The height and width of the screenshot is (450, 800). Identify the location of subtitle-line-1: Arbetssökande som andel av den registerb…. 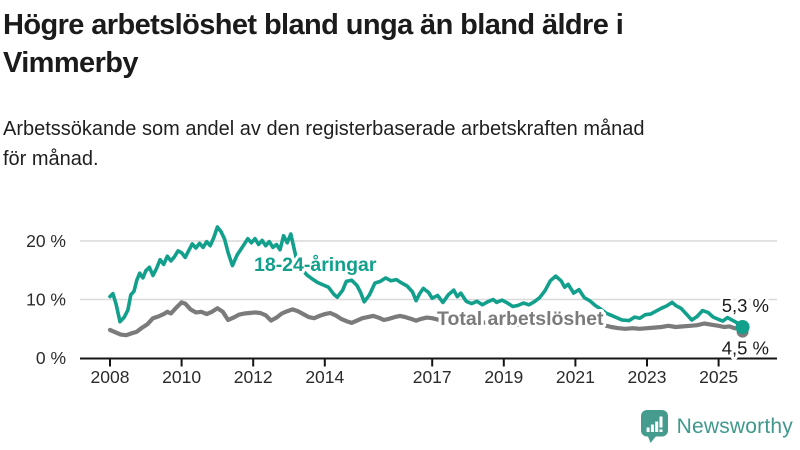
(324, 129).